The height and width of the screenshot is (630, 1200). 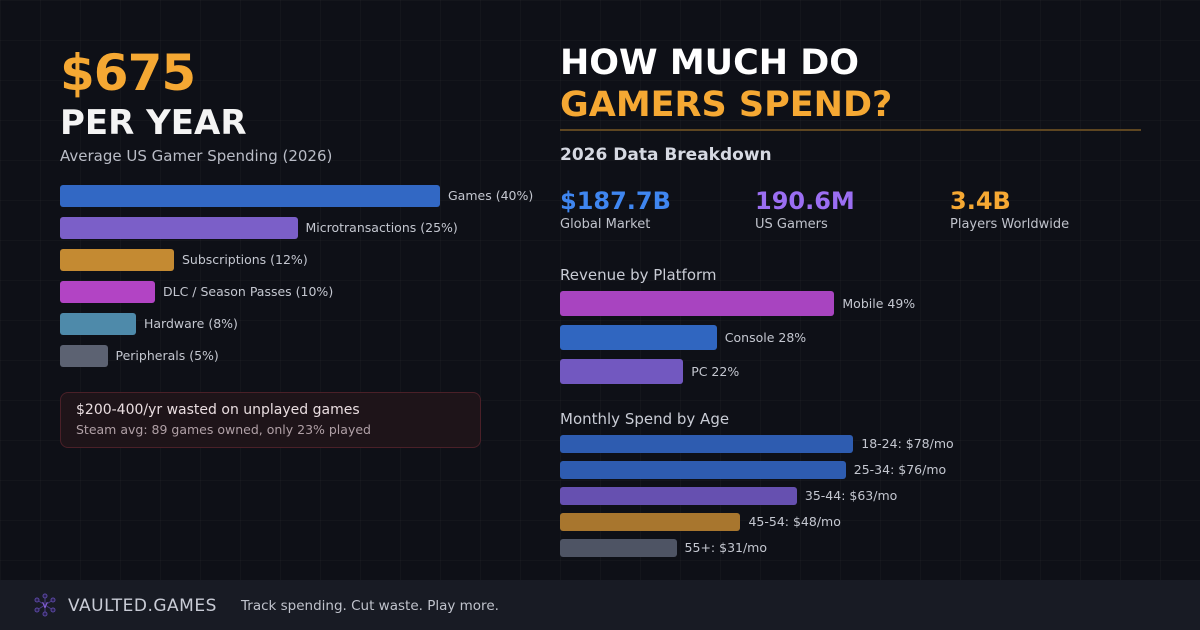 I want to click on spending-label: Microtransactions (25%), so click(x=381, y=227).